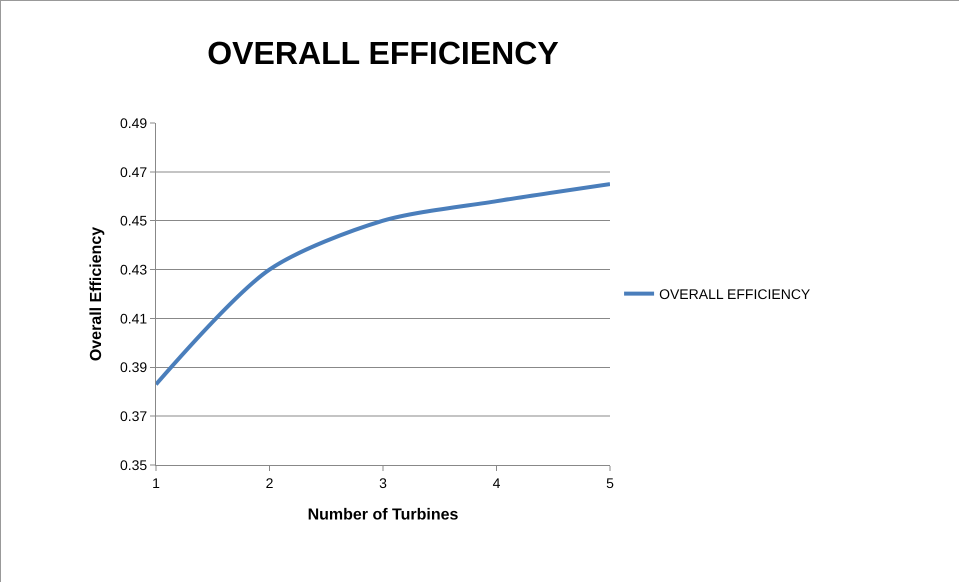  I want to click on y-tick-label: 0.37, so click(134, 416).